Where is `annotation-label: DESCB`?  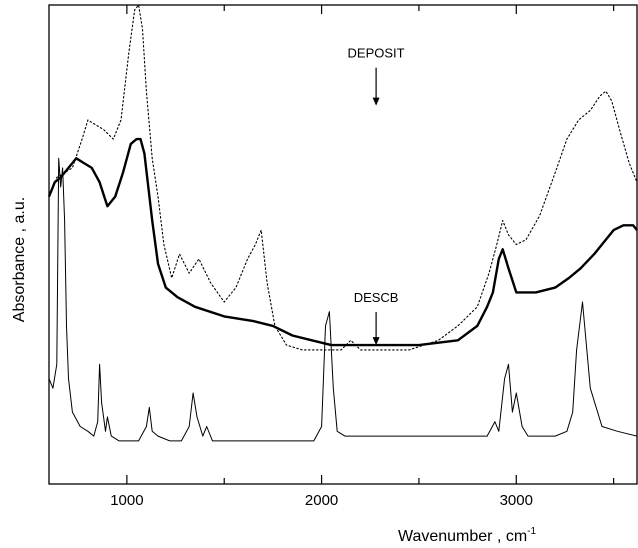 annotation-label: DESCB is located at coordinates (376, 297).